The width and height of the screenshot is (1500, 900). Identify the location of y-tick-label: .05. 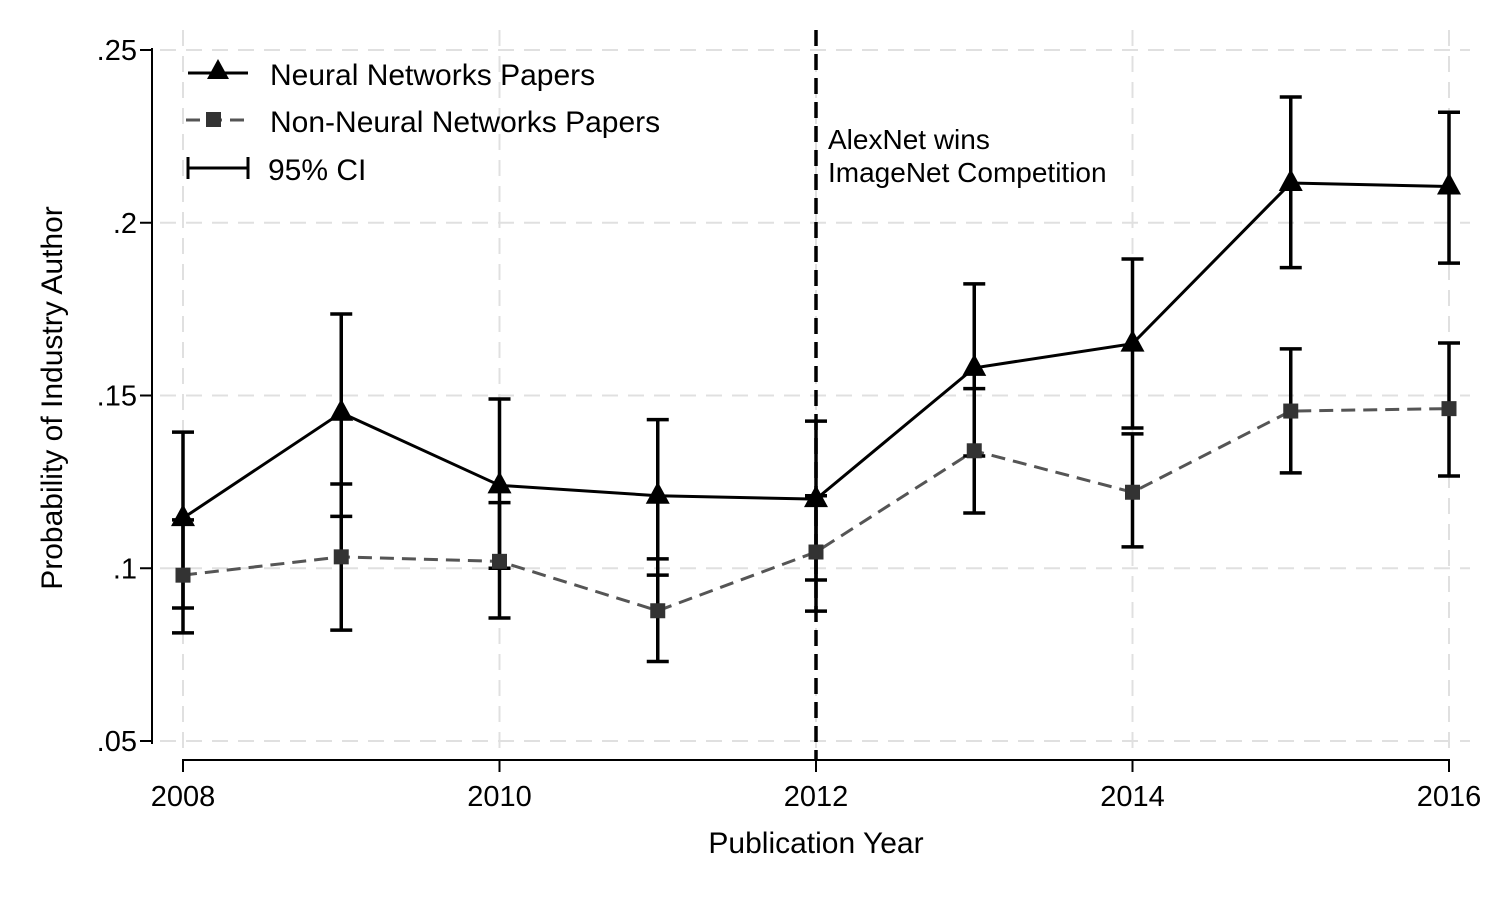
(117, 742).